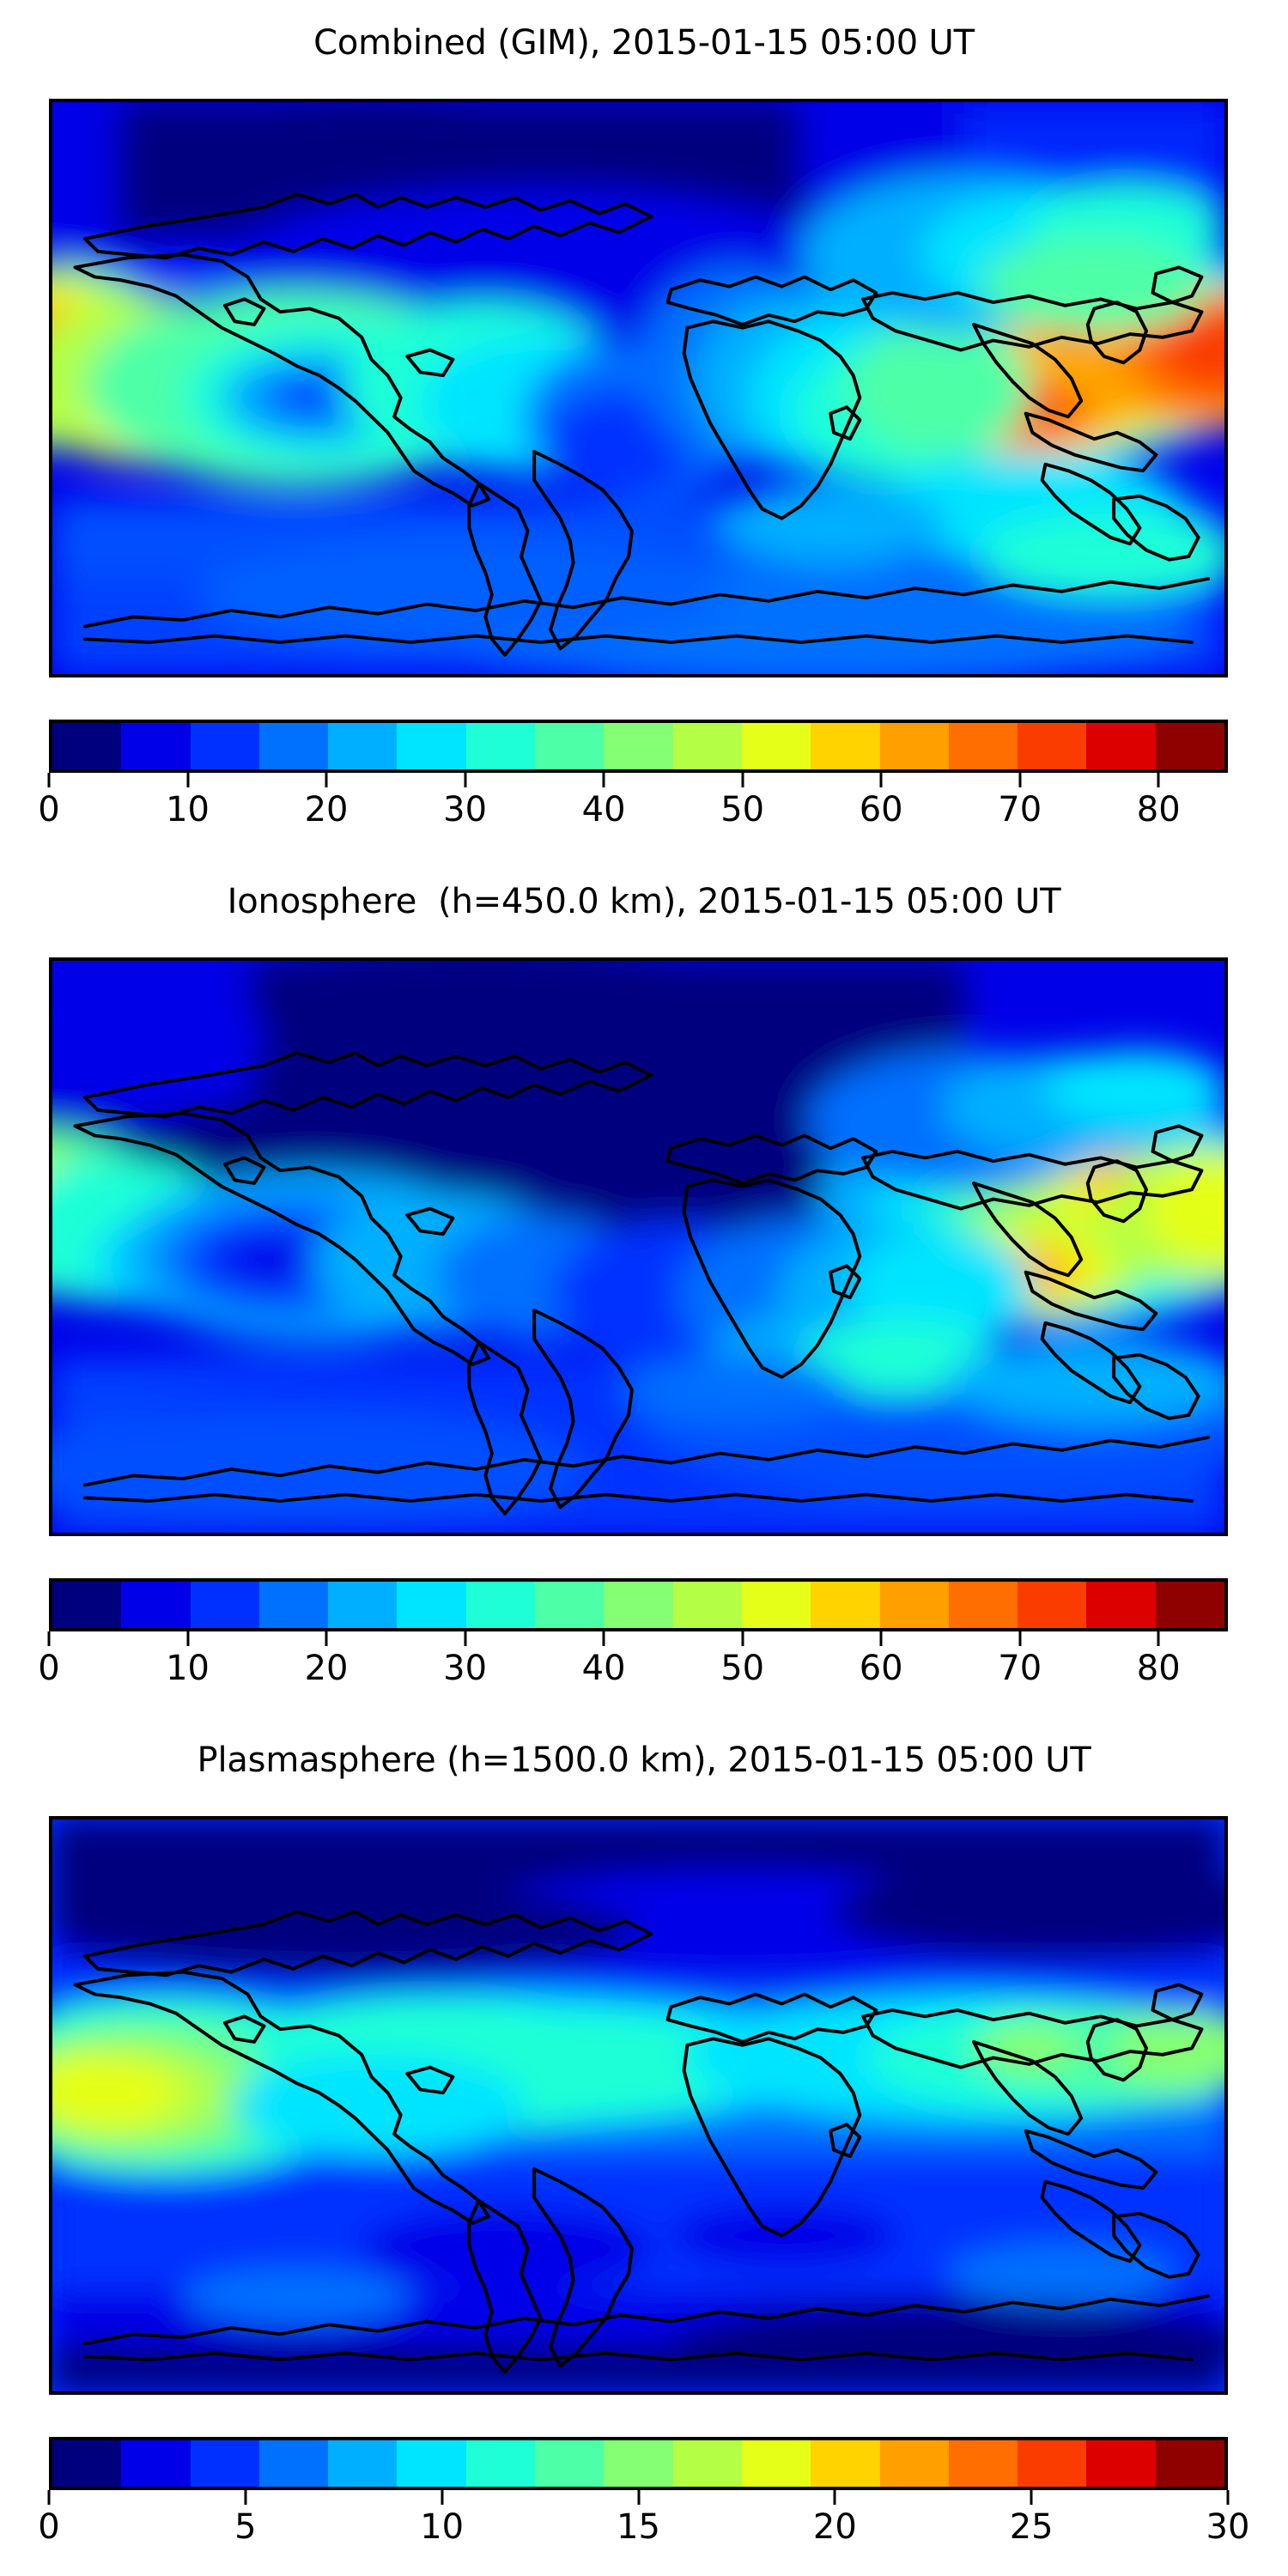 The image size is (1288, 2576). Describe the element at coordinates (1031, 2527) in the screenshot. I see `colorbar-tick-label: 25` at that location.